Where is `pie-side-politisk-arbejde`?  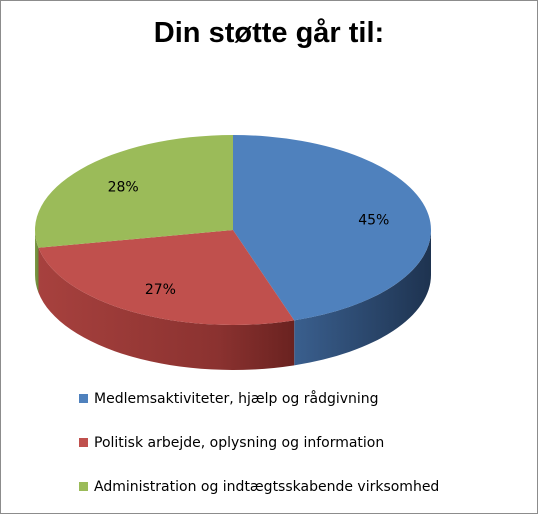 pie-side-politisk-arbejde is located at coordinates (166, 308).